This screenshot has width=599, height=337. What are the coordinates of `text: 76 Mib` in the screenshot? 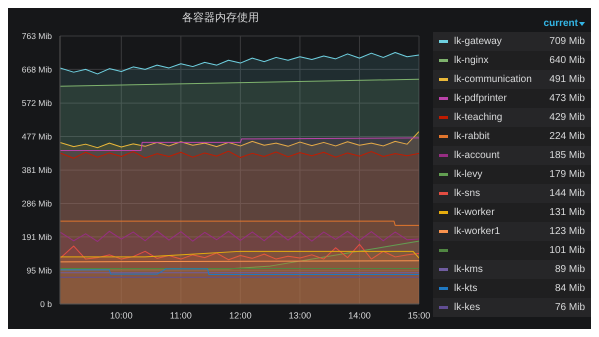 It's located at (569, 307).